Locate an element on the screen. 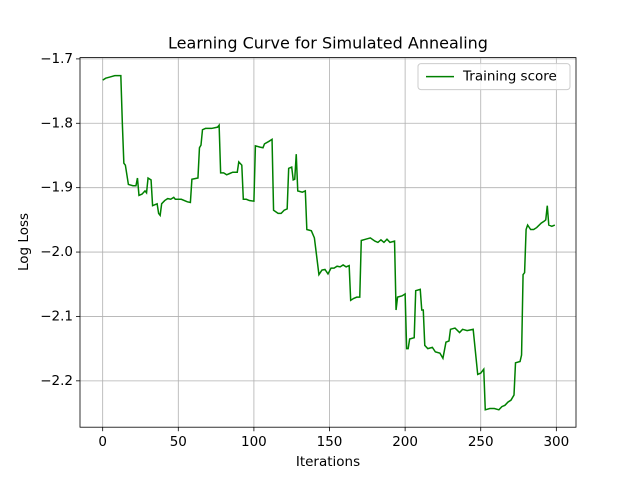 The width and height of the screenshot is (640, 480). y-tick-label: −1.7 is located at coordinates (56, 59).